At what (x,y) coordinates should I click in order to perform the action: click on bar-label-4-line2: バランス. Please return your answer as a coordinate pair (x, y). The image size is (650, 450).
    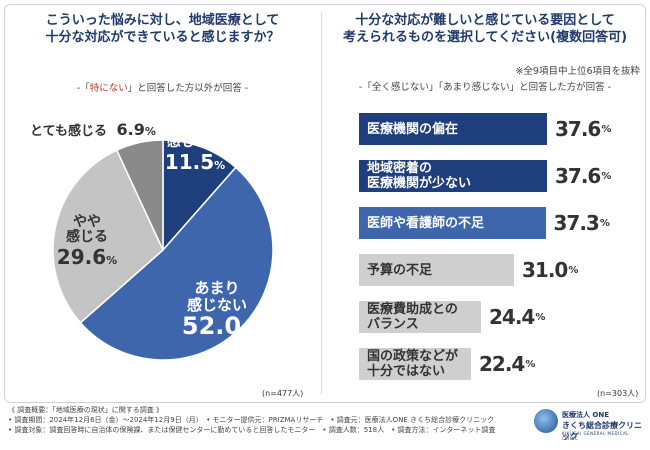
    Looking at the image, I should click on (393, 324).